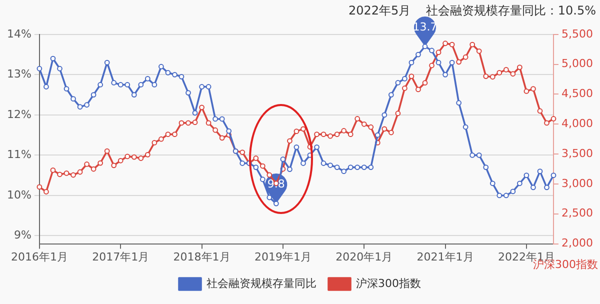  I want to click on y-tick-label: 9%, so click(23, 235).